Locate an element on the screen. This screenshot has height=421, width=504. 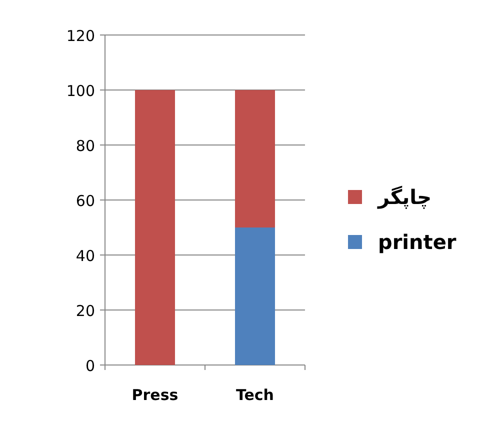
legend-label: printer is located at coordinates (417, 242).